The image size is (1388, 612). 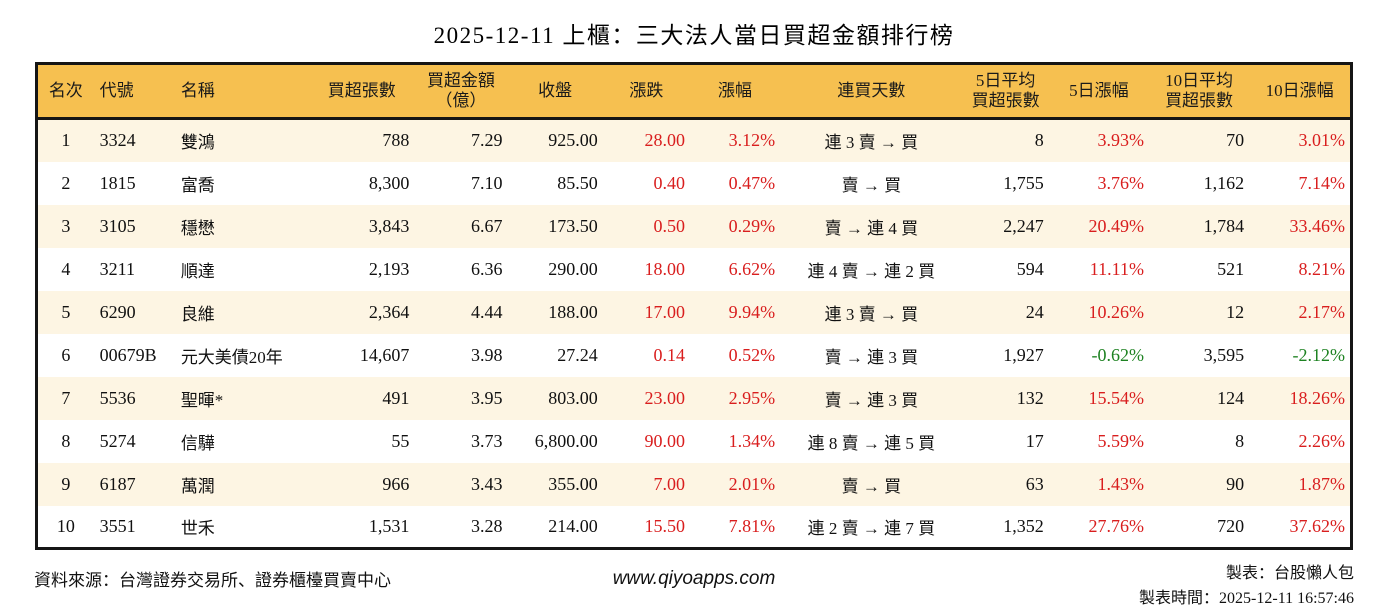 What do you see at coordinates (1023, 225) in the screenshot?
I see `cell-avg5: 2,247` at bounding box center [1023, 225].